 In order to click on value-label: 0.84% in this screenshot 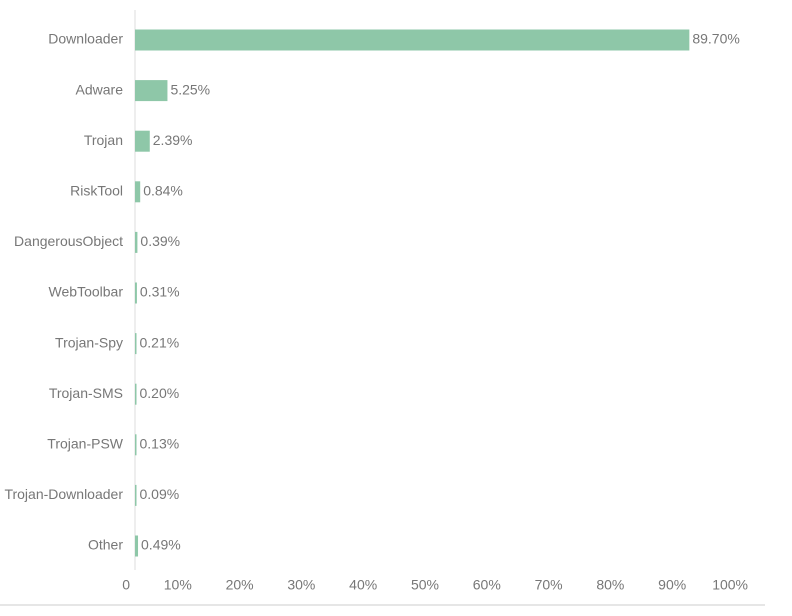, I will do `click(163, 191)`.